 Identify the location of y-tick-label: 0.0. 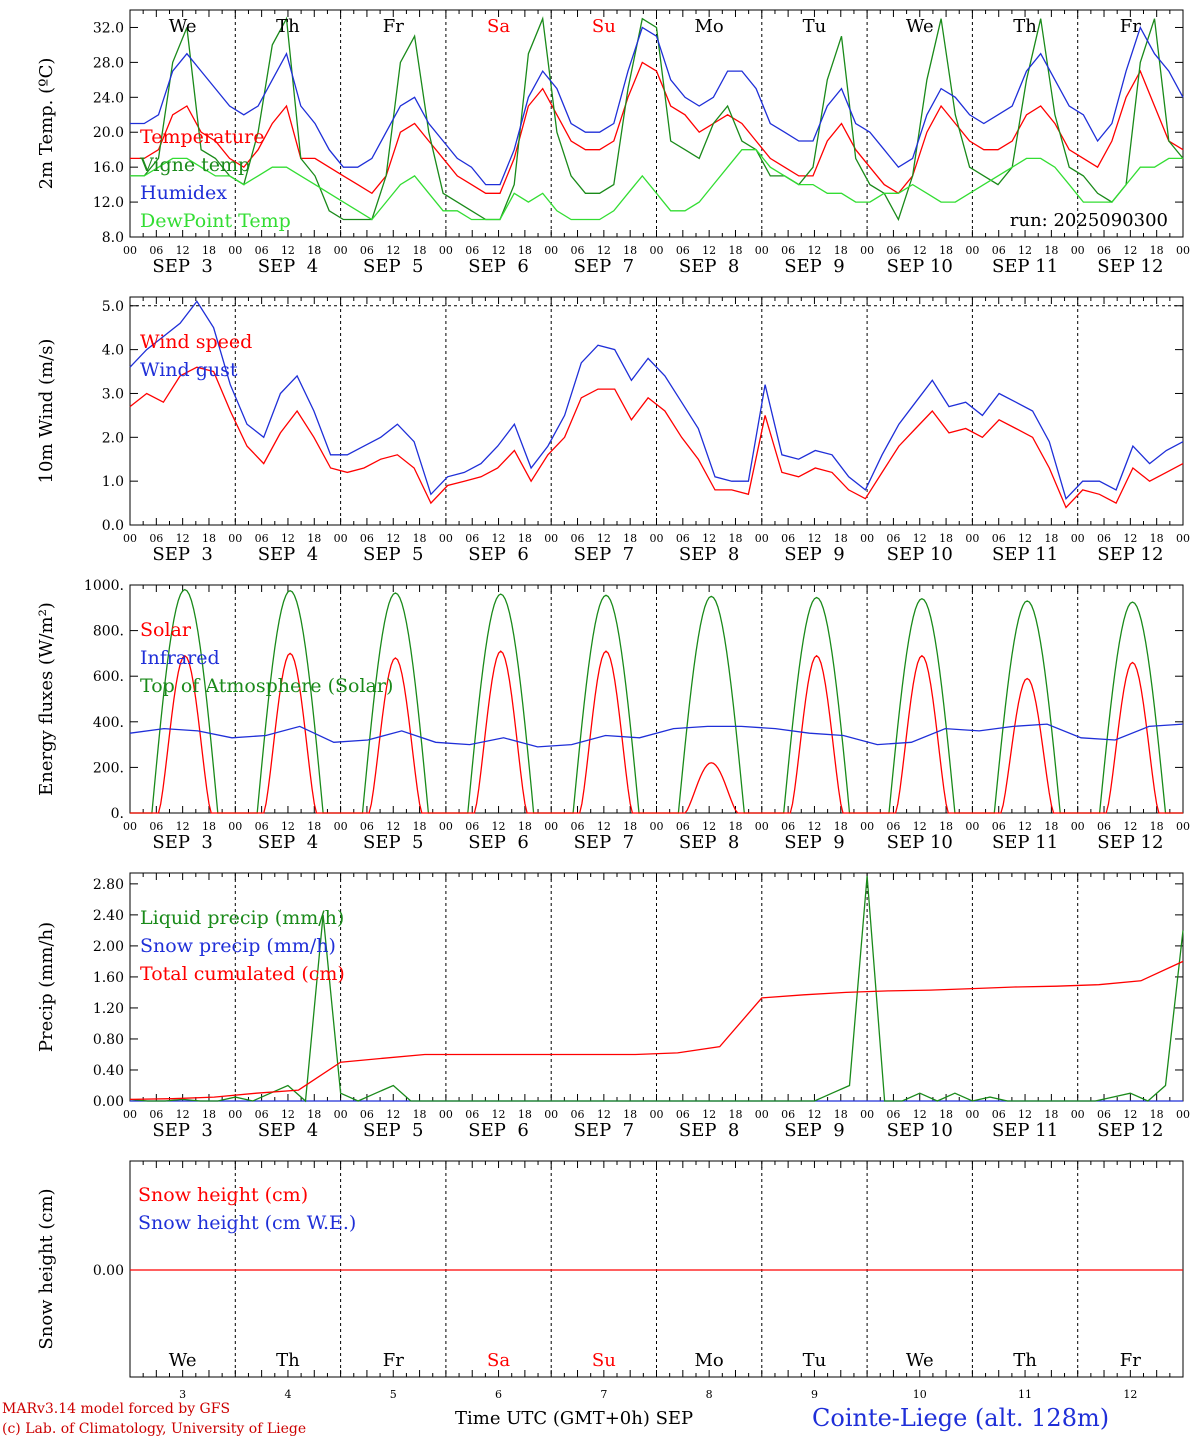
(113, 526).